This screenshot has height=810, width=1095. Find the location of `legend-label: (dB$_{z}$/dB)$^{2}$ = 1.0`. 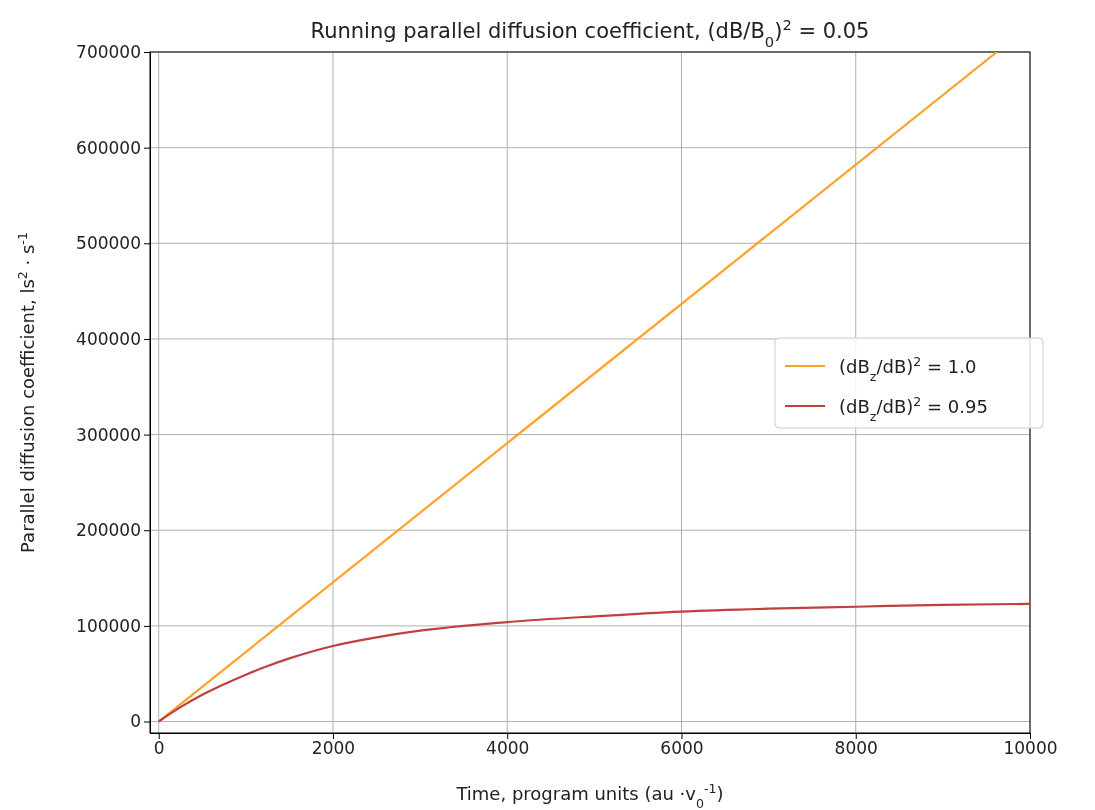

legend-label: (dB$_{z}$/dB)$^{2}$ = 1.0 is located at coordinates (908, 368).